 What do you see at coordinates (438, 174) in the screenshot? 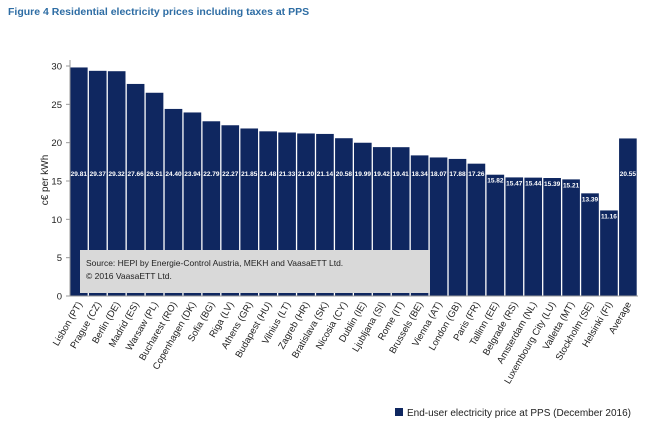
I see `data-label-19: 18.07` at bounding box center [438, 174].